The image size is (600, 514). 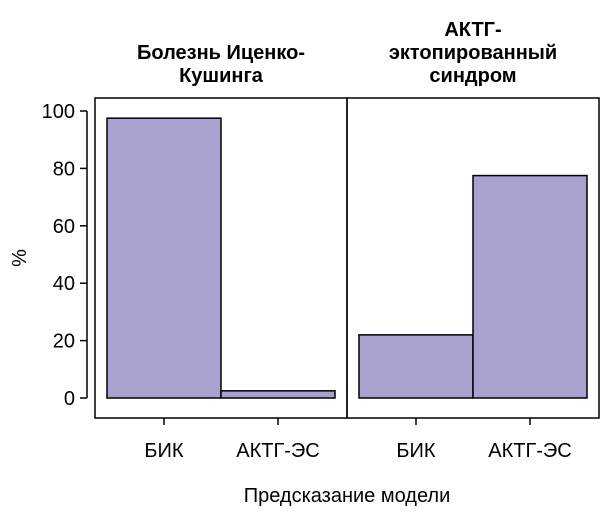 What do you see at coordinates (20, 258) in the screenshot?
I see `y-axis-label: %` at bounding box center [20, 258].